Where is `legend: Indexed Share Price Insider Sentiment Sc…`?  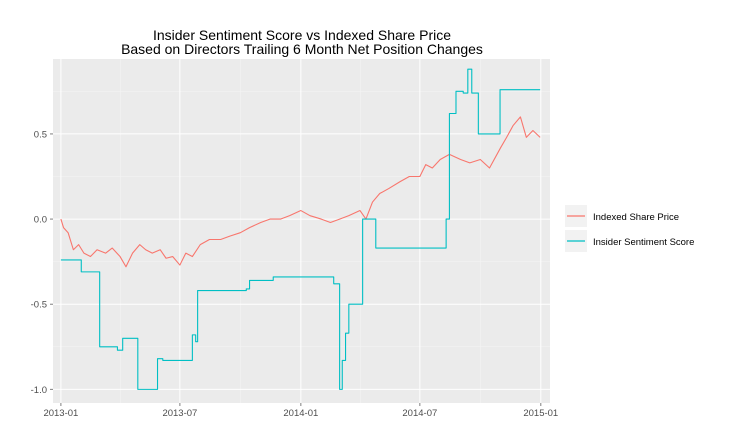 legend: Indexed Share Price Insider Sentiment Sc… is located at coordinates (629, 228).